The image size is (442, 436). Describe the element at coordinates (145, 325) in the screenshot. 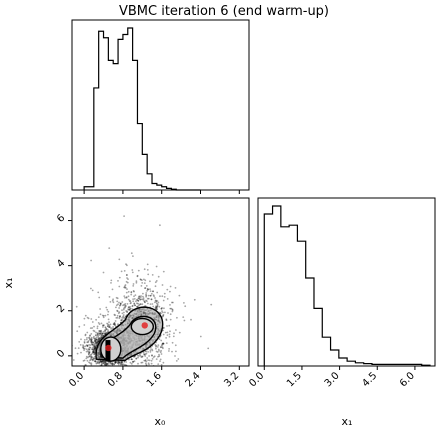

I see `joint-highlight-point` at that location.